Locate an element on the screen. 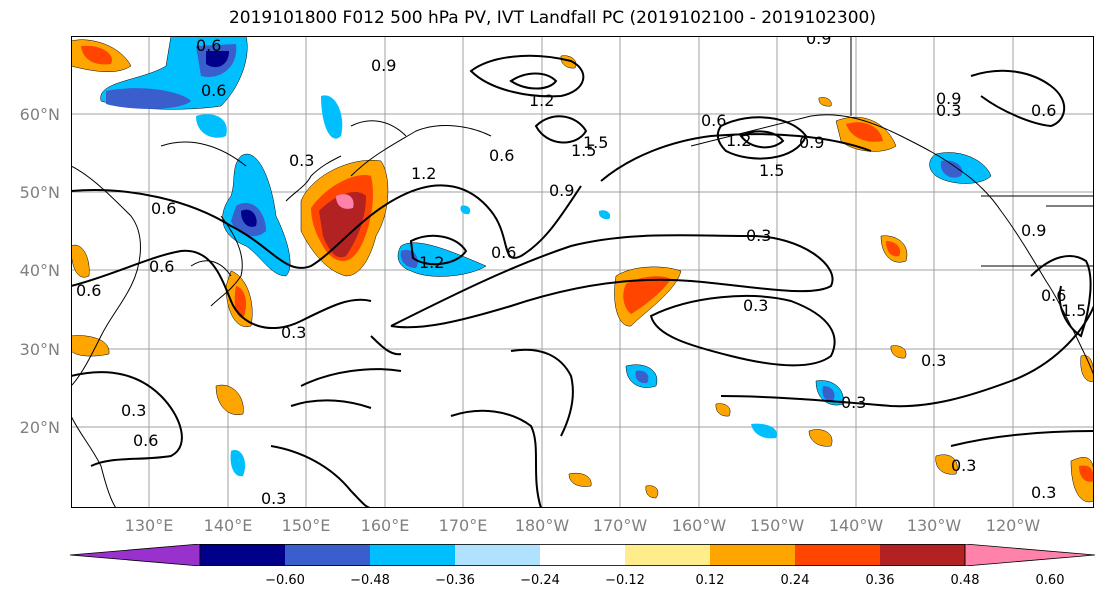 The width and height of the screenshot is (1105, 601). lon-label-150e: 150°E is located at coordinates (306, 525).